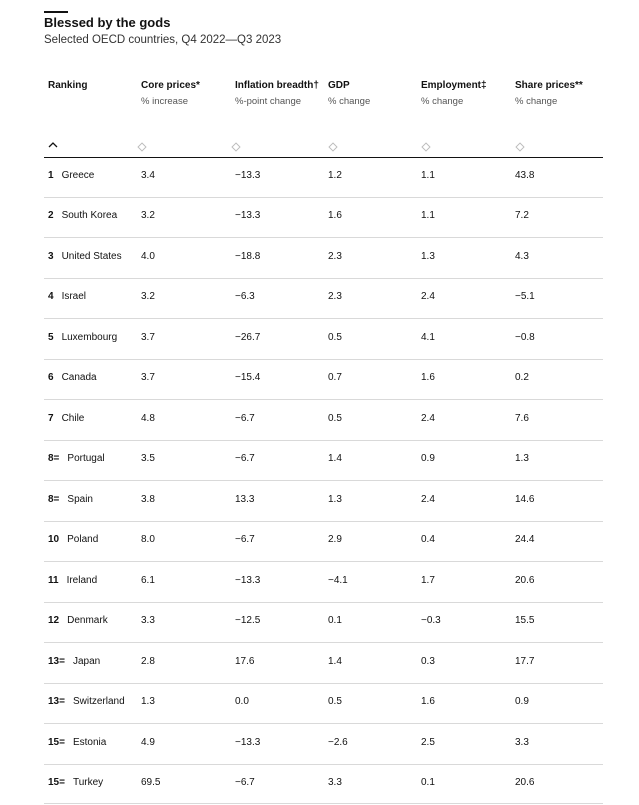  I want to click on country: Luxembourg, so click(89, 337).